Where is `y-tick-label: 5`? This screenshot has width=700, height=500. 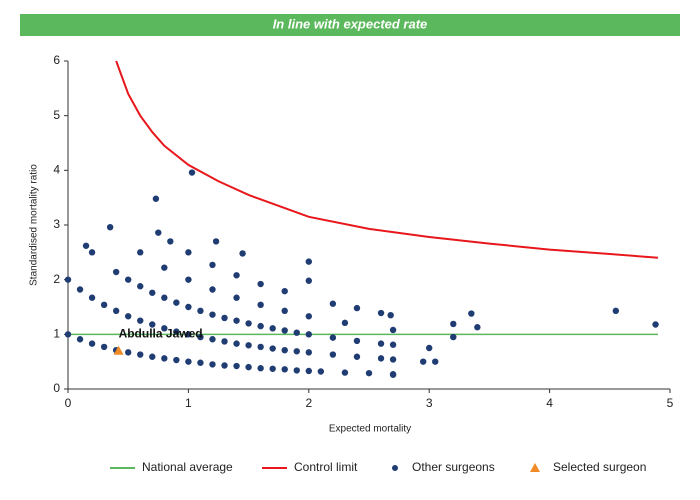
y-tick-label: 5 is located at coordinates (56, 115).